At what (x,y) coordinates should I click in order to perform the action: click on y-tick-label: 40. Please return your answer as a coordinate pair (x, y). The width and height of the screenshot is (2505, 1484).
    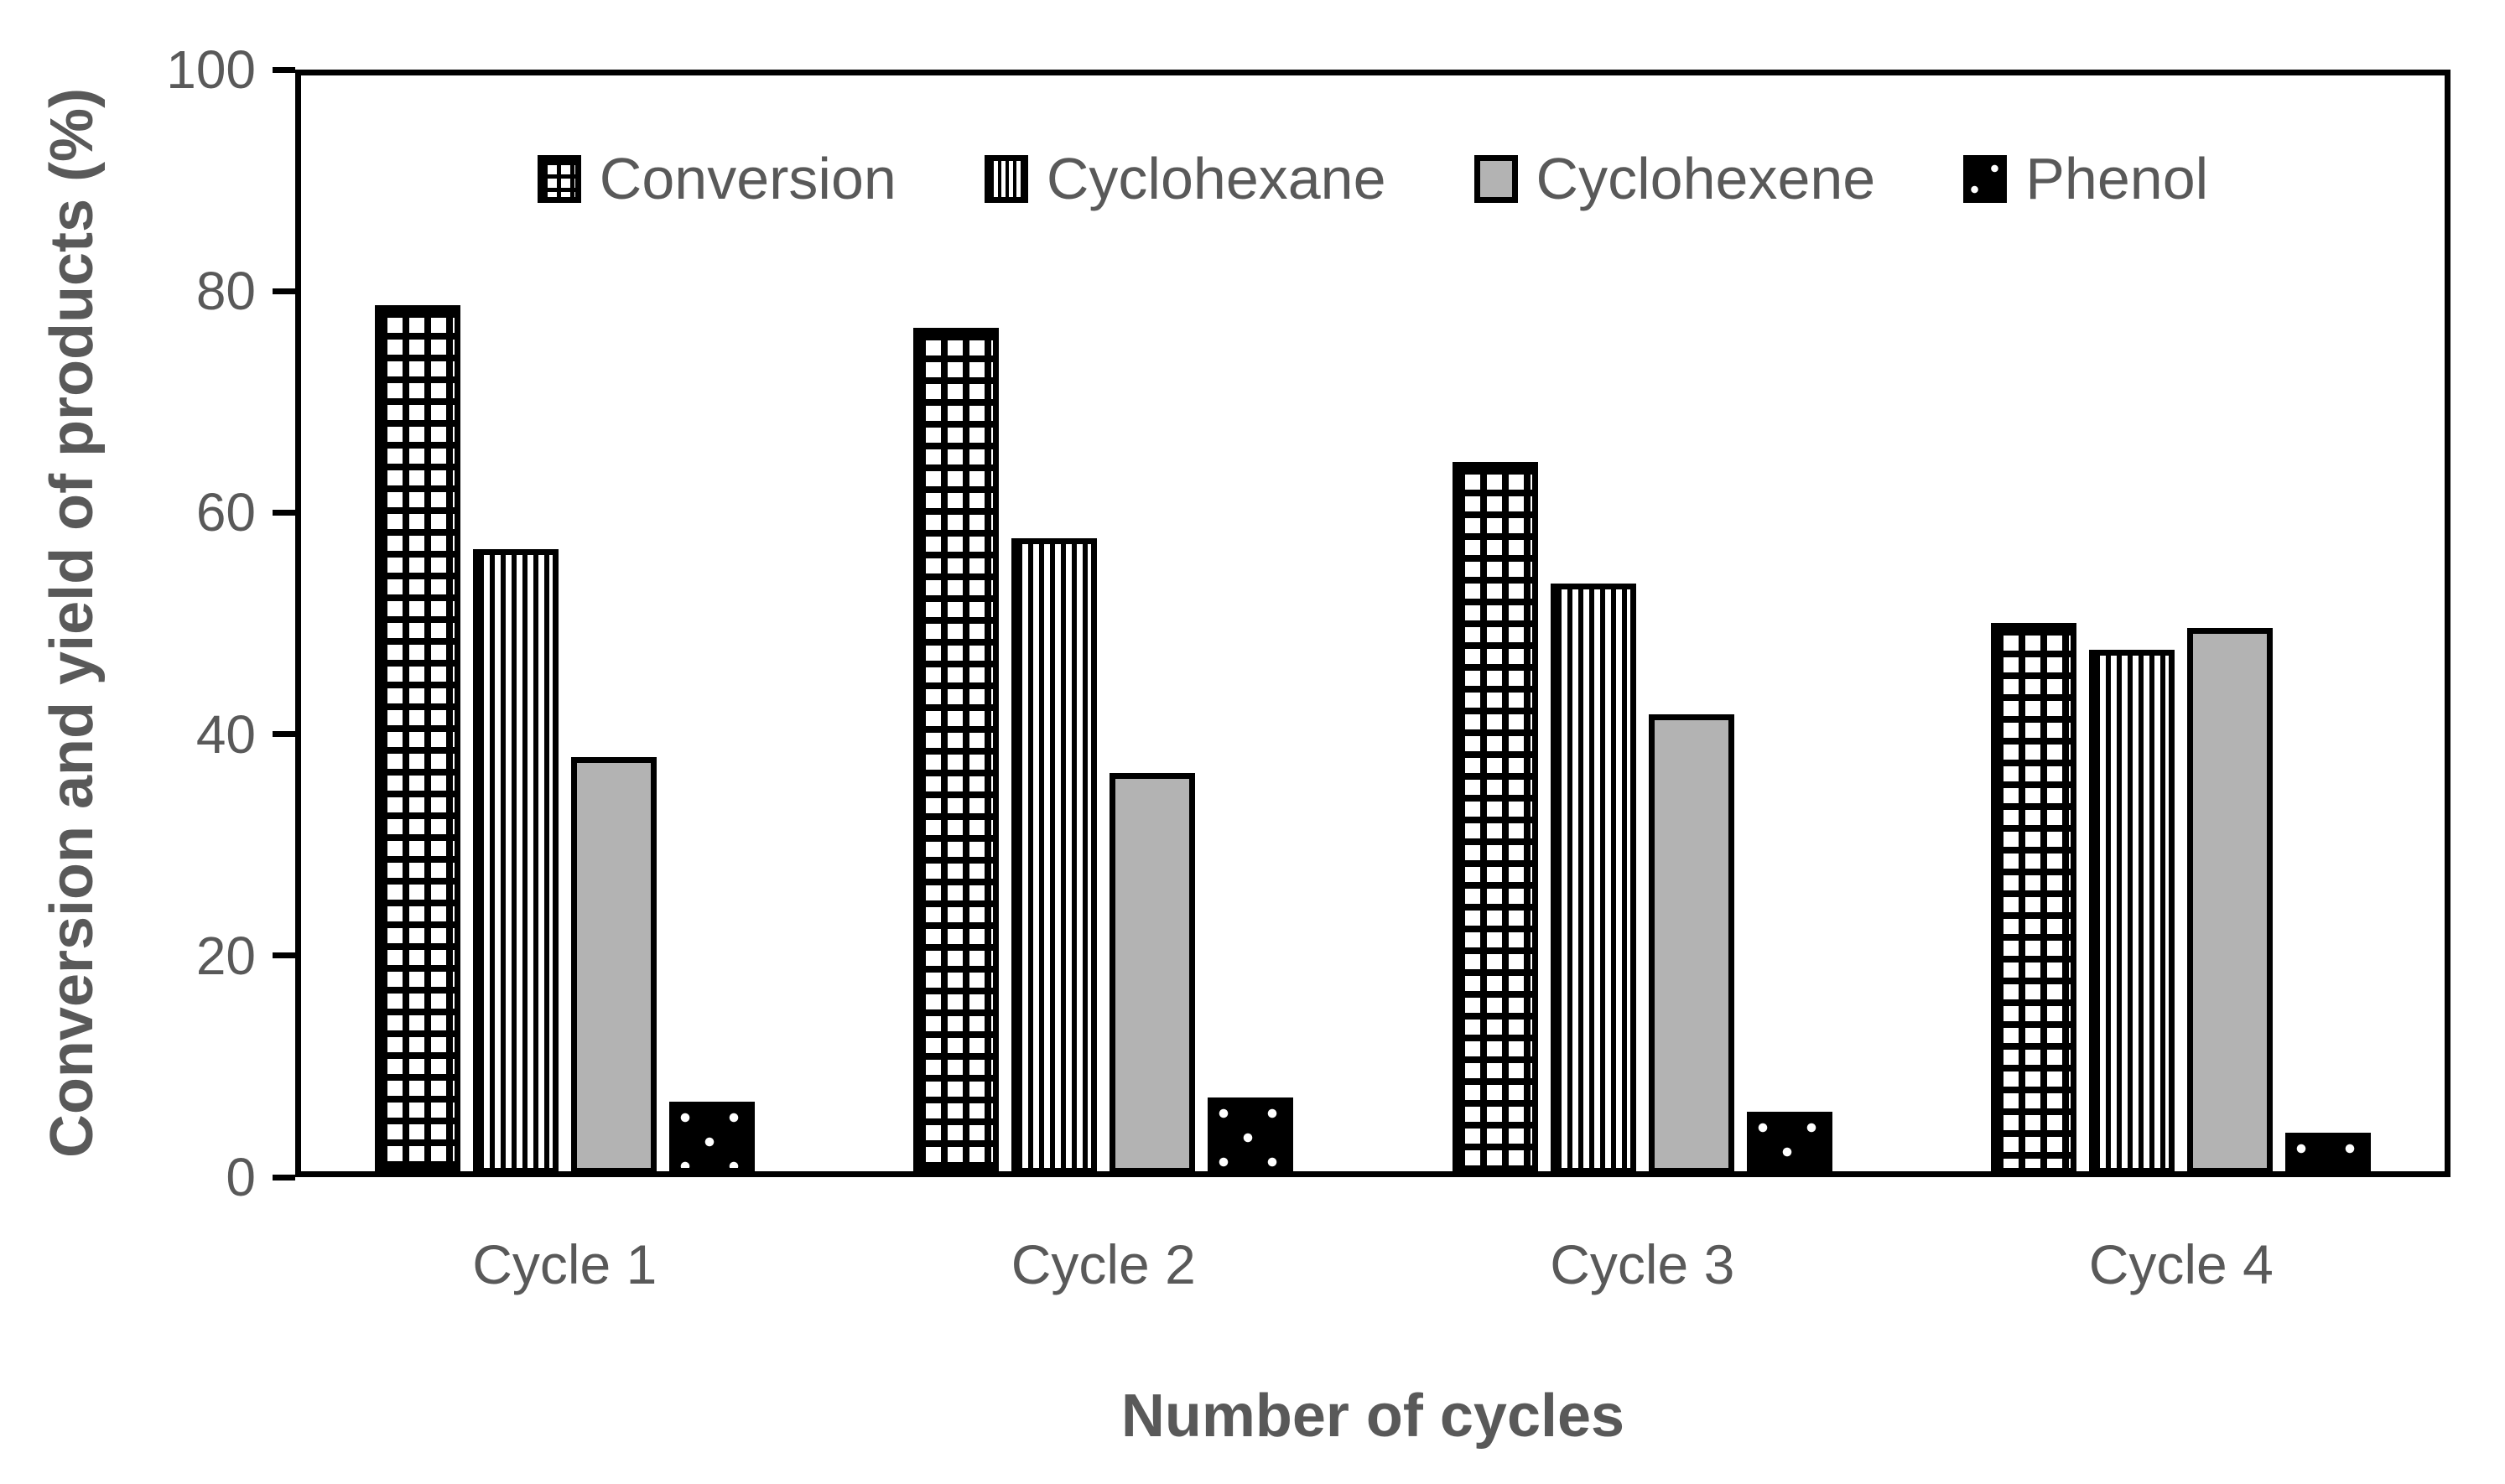
    Looking at the image, I should click on (225, 734).